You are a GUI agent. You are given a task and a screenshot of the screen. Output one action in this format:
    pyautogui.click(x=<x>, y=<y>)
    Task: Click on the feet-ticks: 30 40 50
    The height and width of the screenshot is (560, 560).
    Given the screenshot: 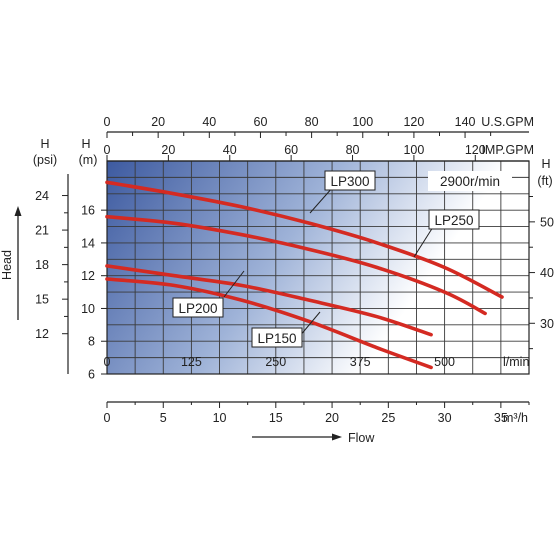 What is the action you would take?
    pyautogui.click(x=541, y=273)
    